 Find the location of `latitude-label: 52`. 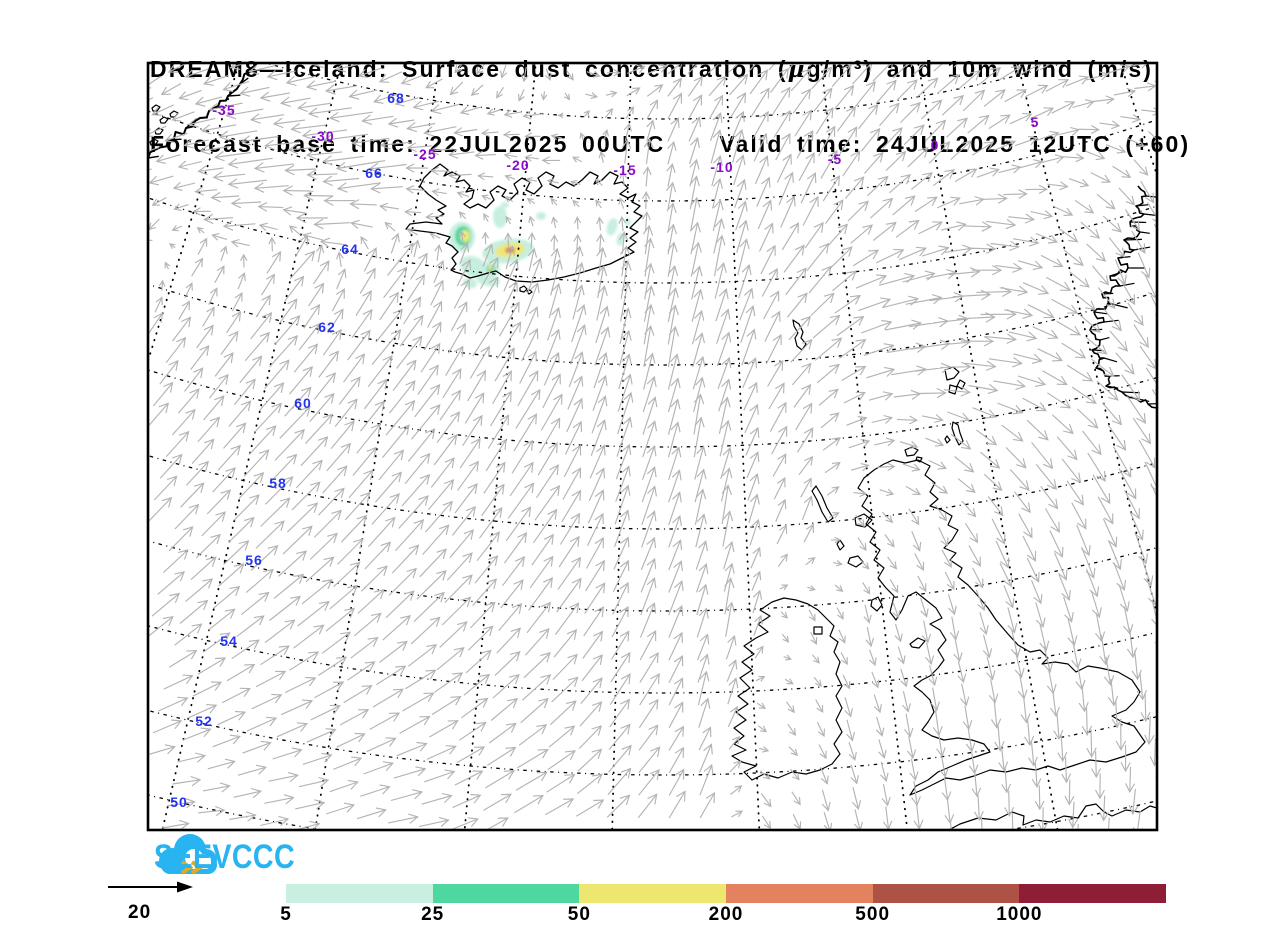

latitude-label: 52 is located at coordinates (204, 721).